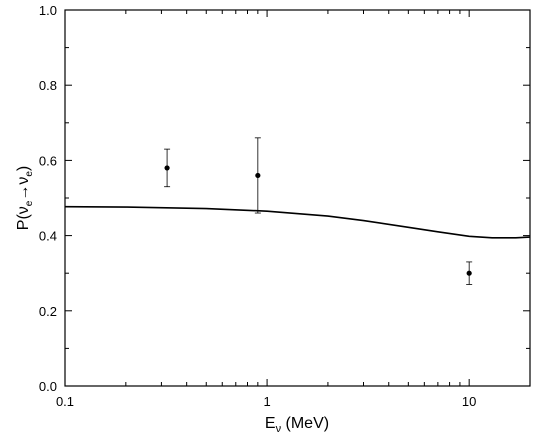 This screenshot has width=545, height=442. Describe the element at coordinates (48, 236) in the screenshot. I see `y-tick-label: 0.4` at that location.